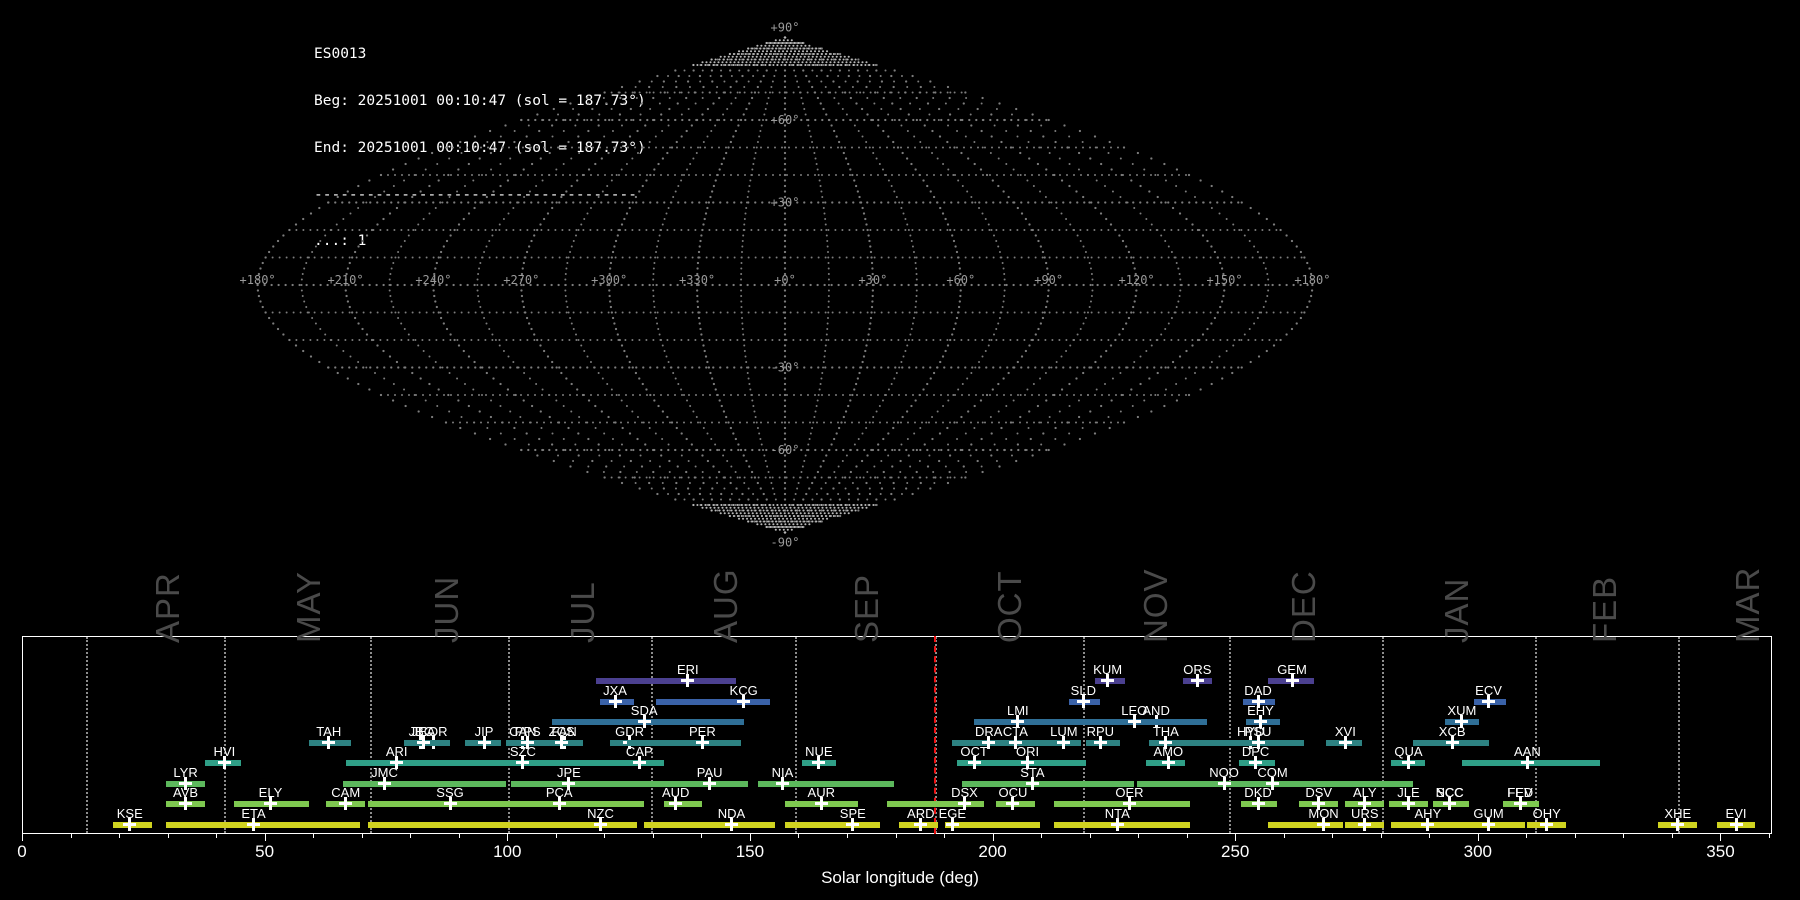 The image size is (1800, 900). Describe the element at coordinates (1747, 604) in the screenshot. I see `month-label-mar: MAR` at that location.